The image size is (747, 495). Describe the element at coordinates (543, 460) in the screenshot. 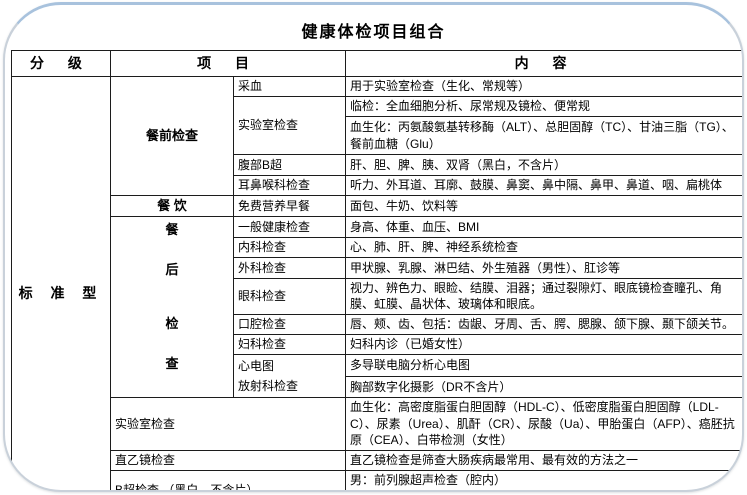

I see `content-sigmoidoscopy: 直乙镜检查是筛查大肠疾病最常用、最有效的方法之一` at that location.